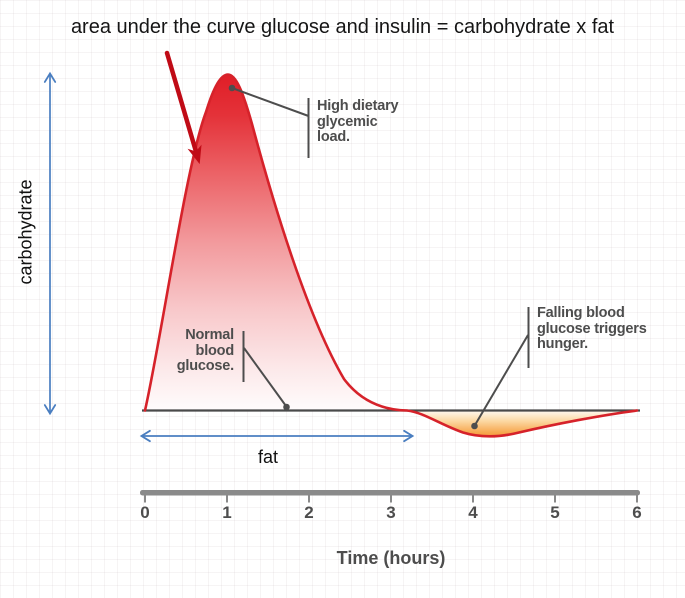 The height and width of the screenshot is (598, 685). What do you see at coordinates (555, 512) in the screenshot?
I see `x-tick-label-5: 5` at bounding box center [555, 512].